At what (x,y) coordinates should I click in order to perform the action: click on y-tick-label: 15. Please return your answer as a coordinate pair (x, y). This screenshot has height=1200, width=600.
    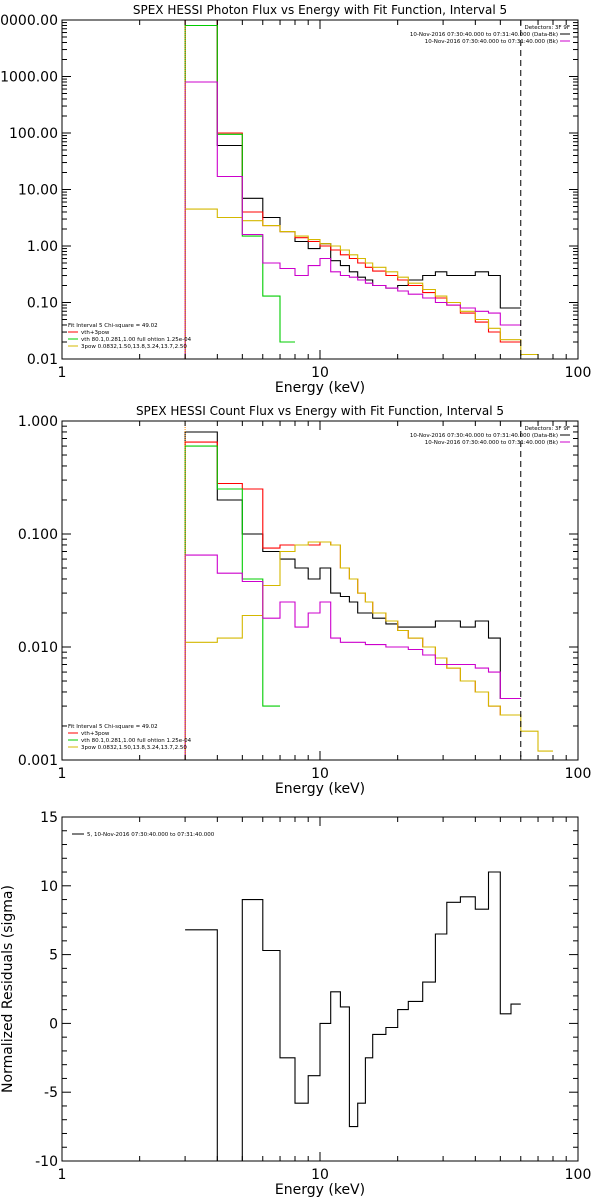
    Looking at the image, I should click on (49, 818).